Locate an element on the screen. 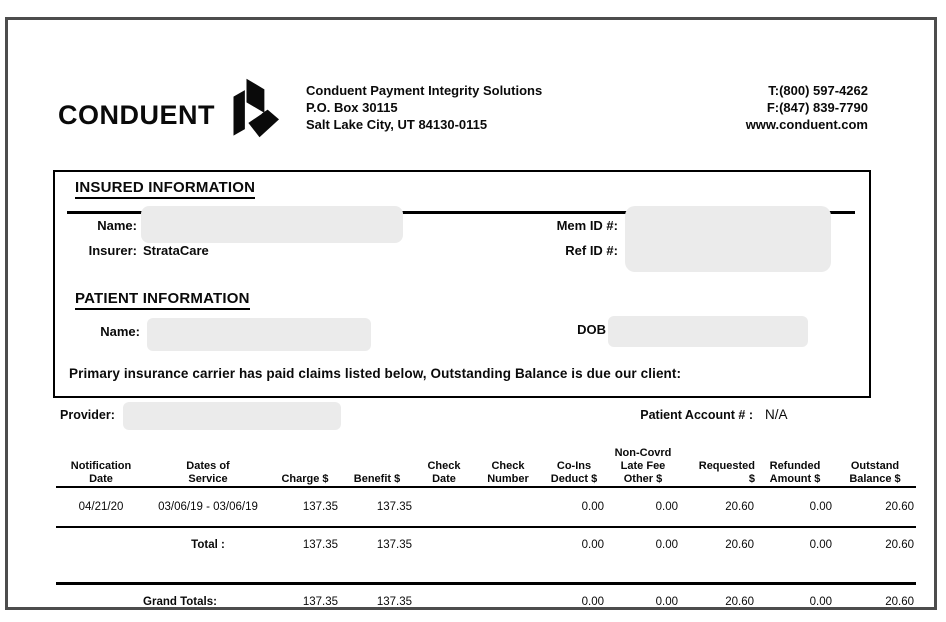  conduent-cube-icon is located at coordinates (256, 108).